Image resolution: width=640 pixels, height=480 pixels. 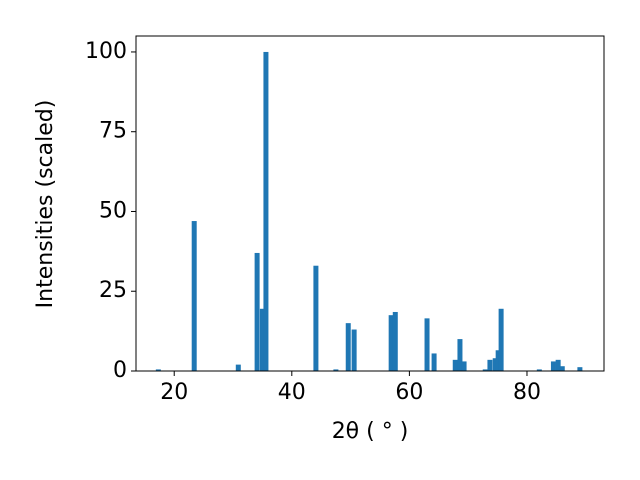 What do you see at coordinates (113, 131) in the screenshot?
I see `y-tick-label: 75` at bounding box center [113, 131].